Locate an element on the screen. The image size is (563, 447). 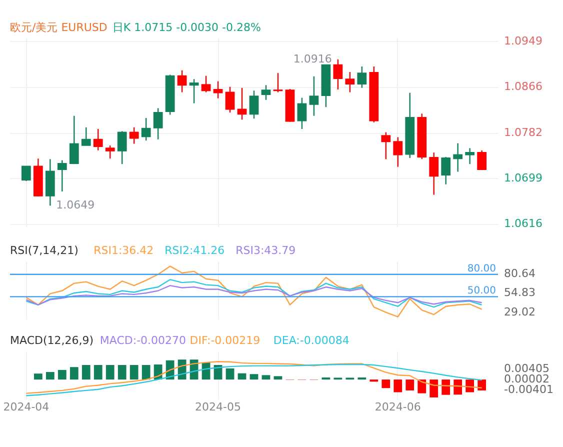
text: RSI2:41.26 is located at coordinates (194, 250).